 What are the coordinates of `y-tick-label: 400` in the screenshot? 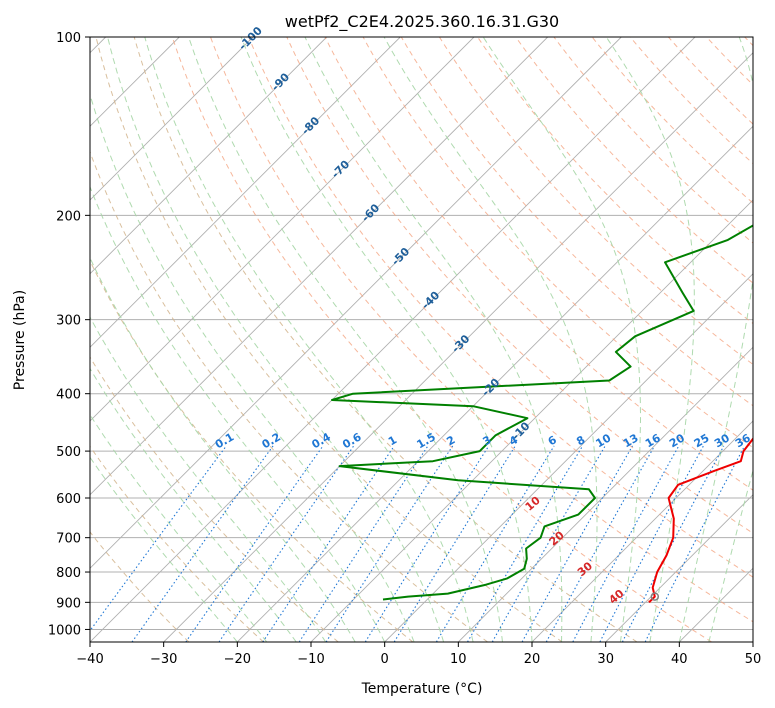 It's located at (68, 395).